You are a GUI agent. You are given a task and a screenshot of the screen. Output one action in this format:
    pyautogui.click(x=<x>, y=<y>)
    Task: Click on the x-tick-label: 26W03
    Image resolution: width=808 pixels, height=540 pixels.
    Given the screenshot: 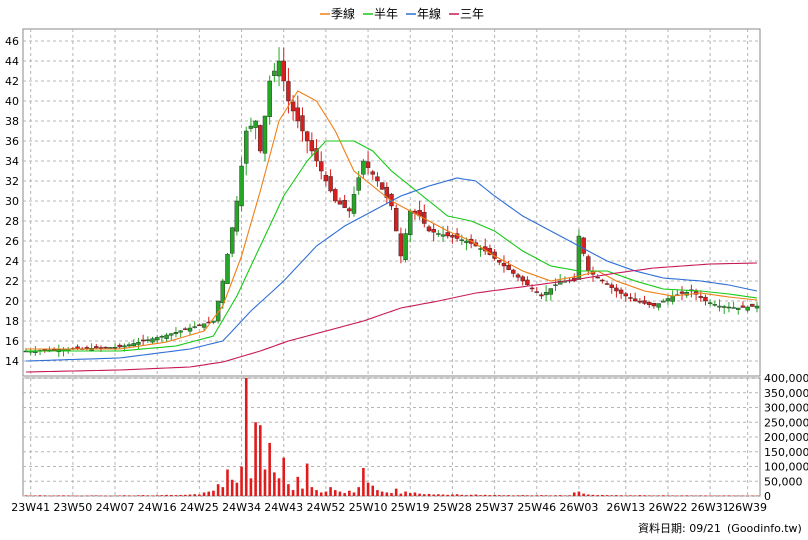 What is the action you would take?
    pyautogui.click(x=578, y=507)
    